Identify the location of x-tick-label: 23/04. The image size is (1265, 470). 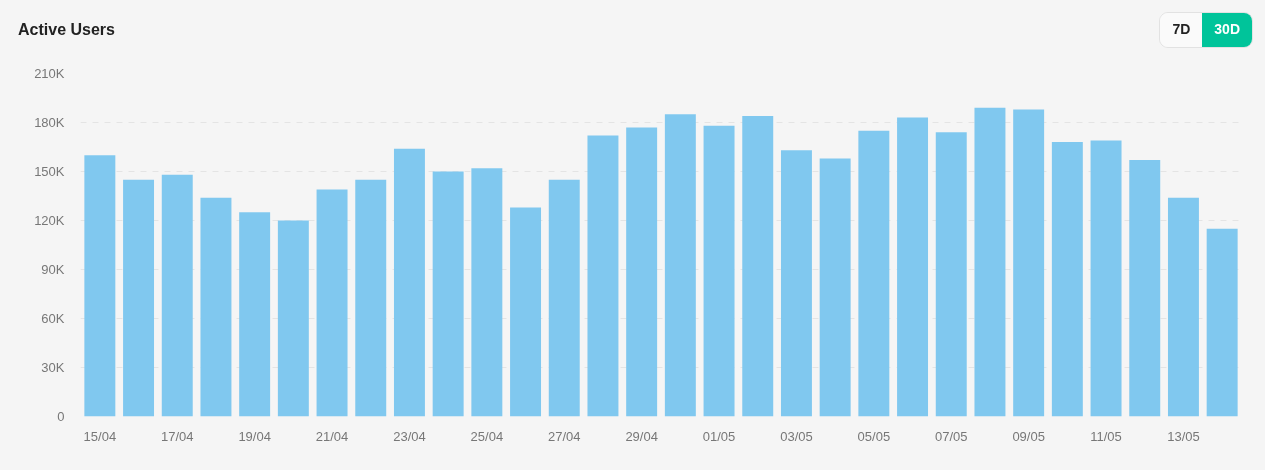
(409, 436).